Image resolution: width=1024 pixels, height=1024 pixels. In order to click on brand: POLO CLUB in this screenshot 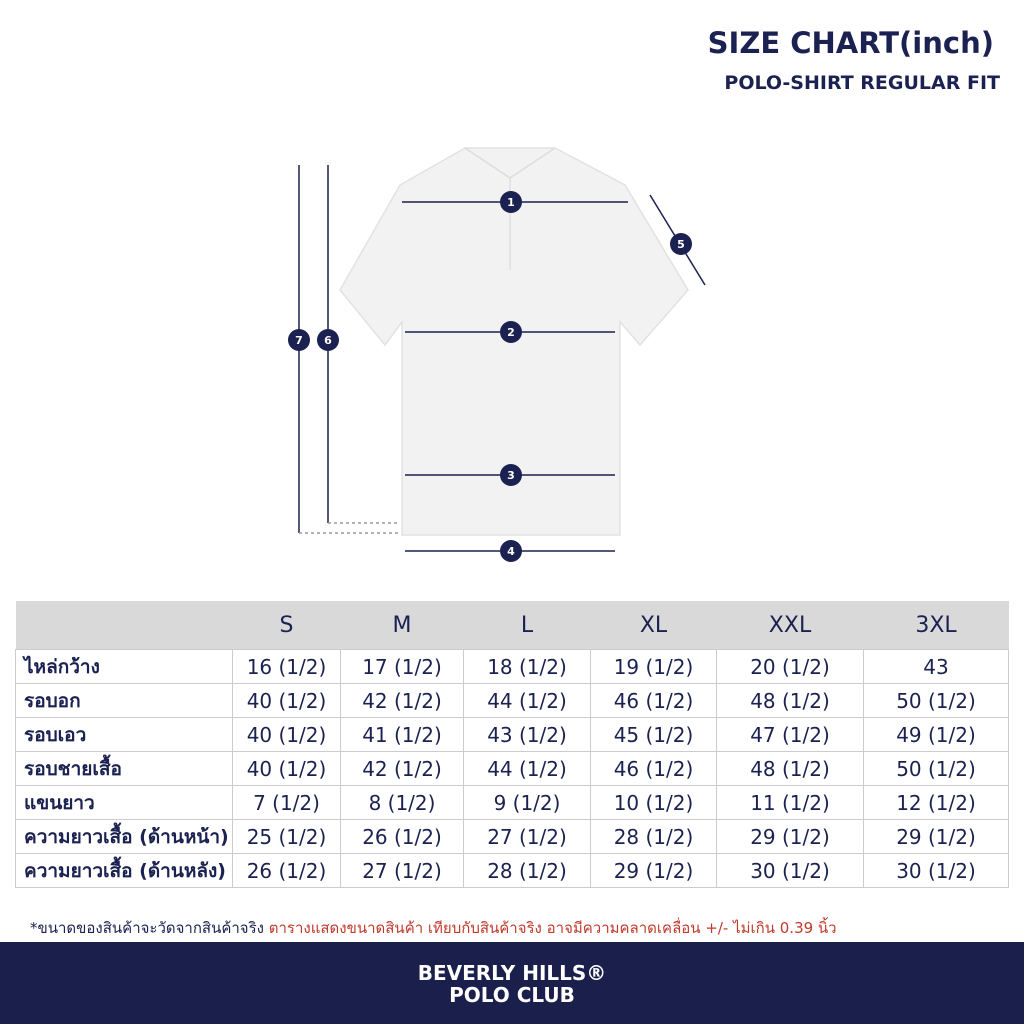, I will do `click(512, 995)`.